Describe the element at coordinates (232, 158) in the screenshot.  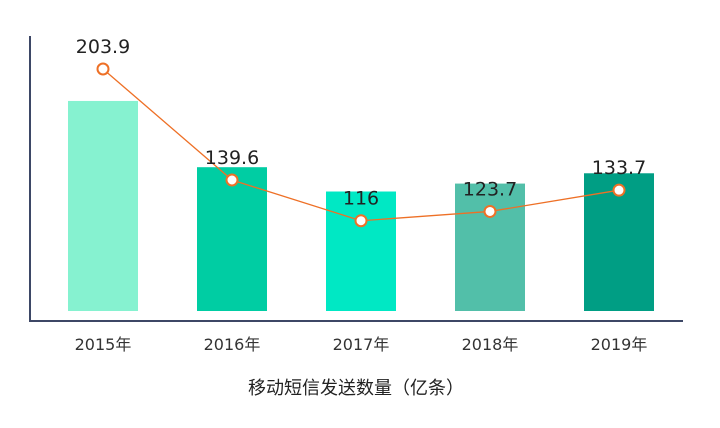
I see `data-label-2: 139.6` at that location.